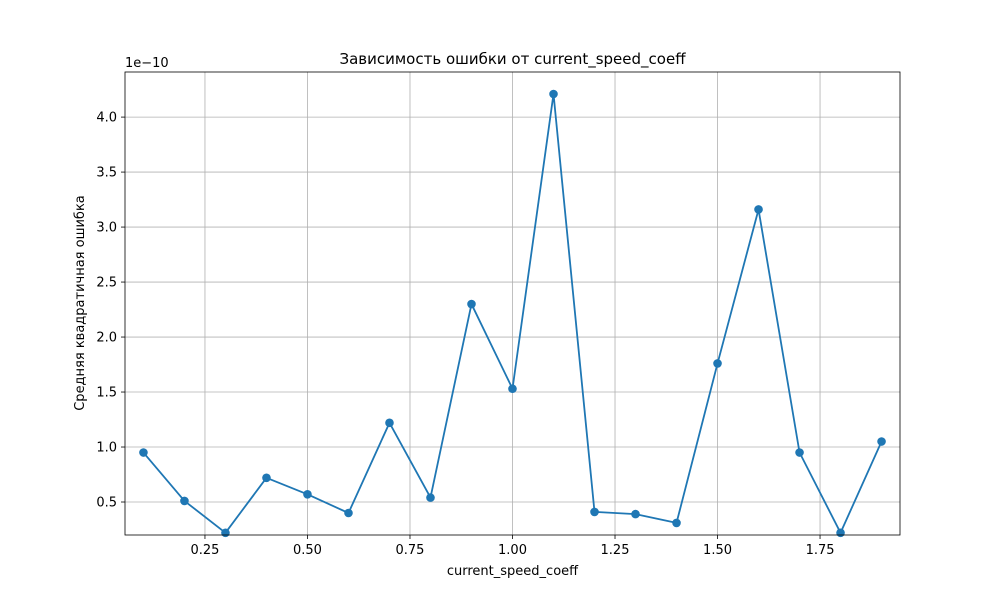 This screenshot has width=1000, height=600. What do you see at coordinates (410, 550) in the screenshot?
I see `x-tick-label: 0.75` at bounding box center [410, 550].